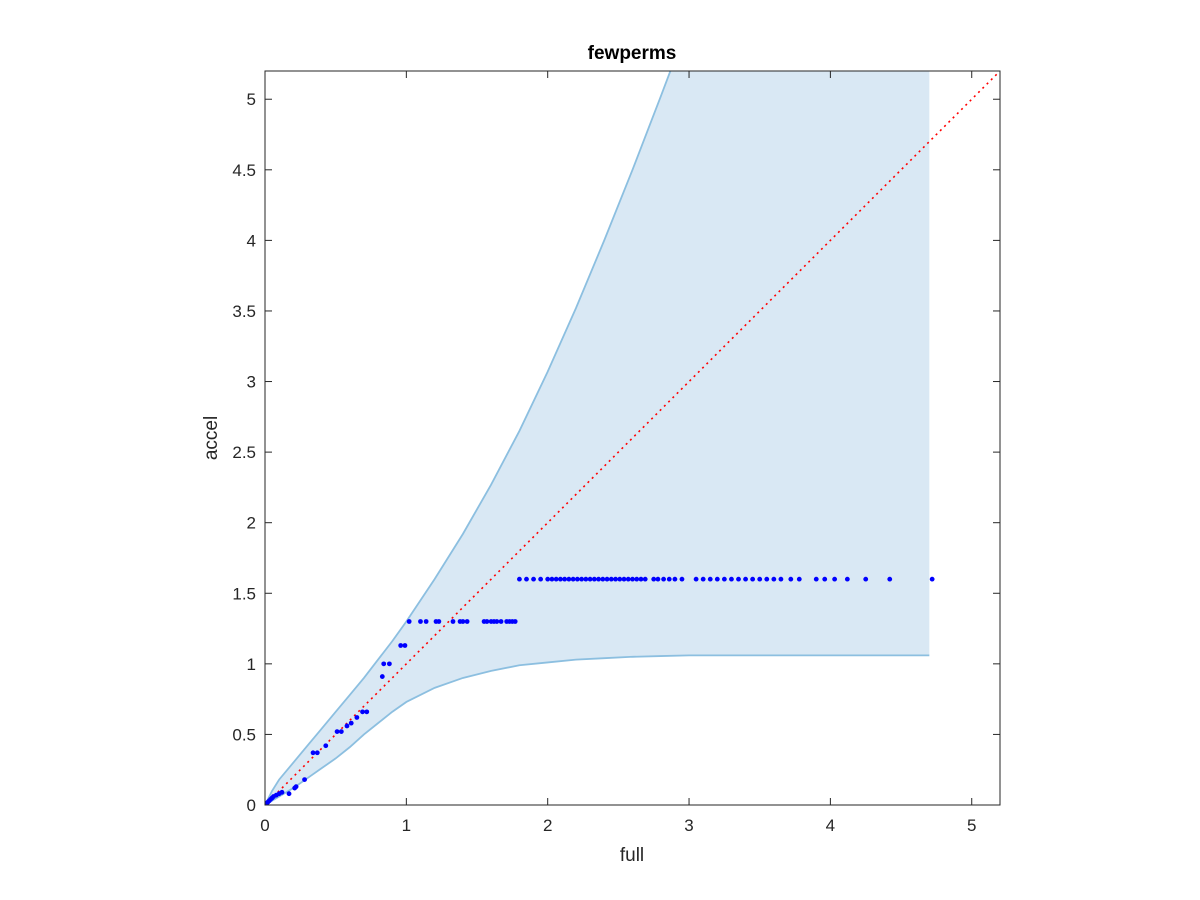  I want to click on y-tick-label: 1, so click(251, 664).